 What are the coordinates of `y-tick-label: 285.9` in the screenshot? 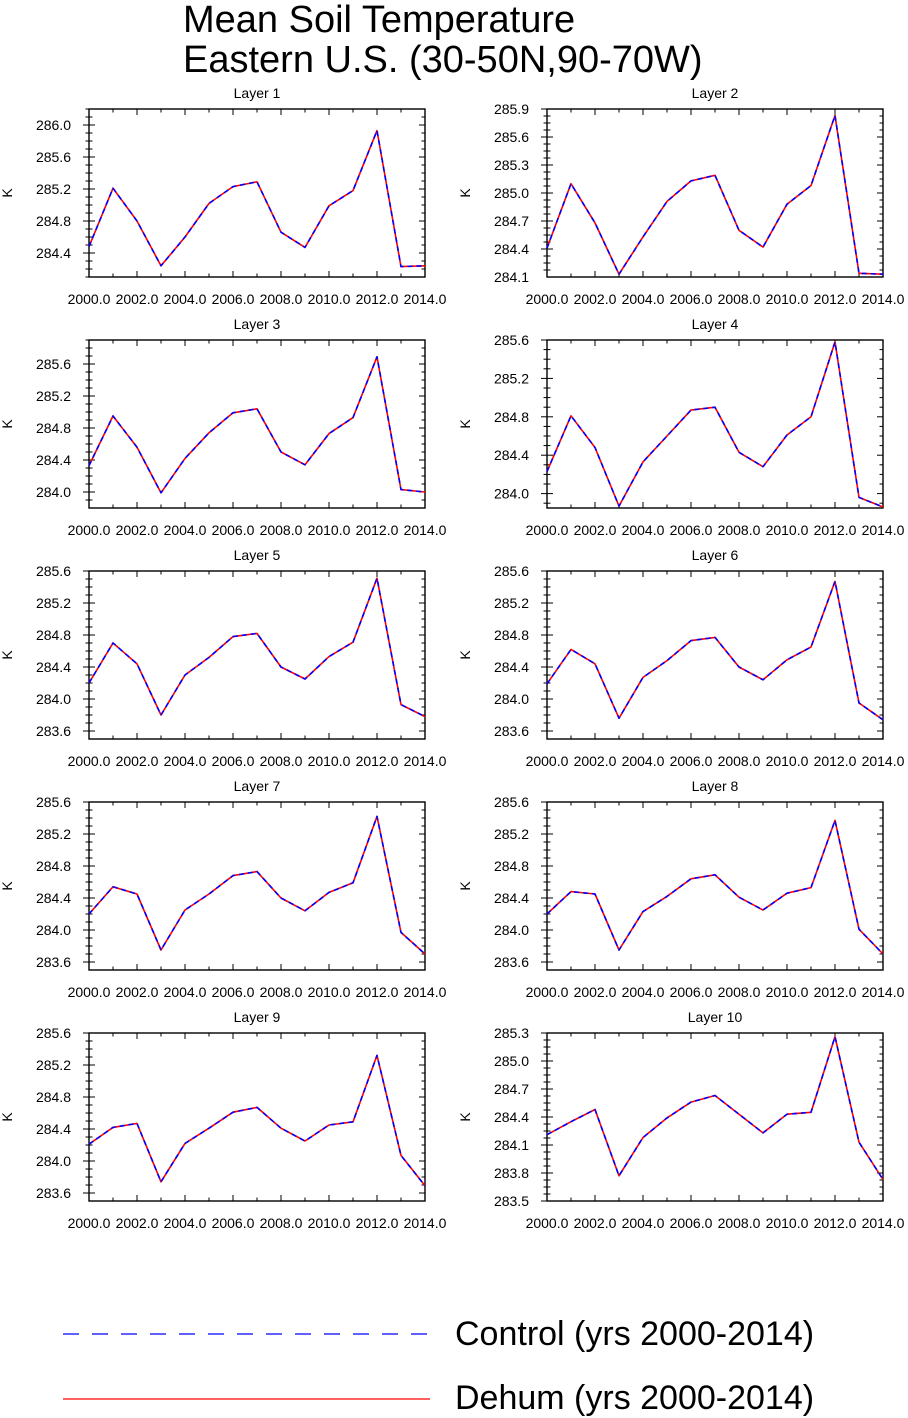 It's located at (511, 109).